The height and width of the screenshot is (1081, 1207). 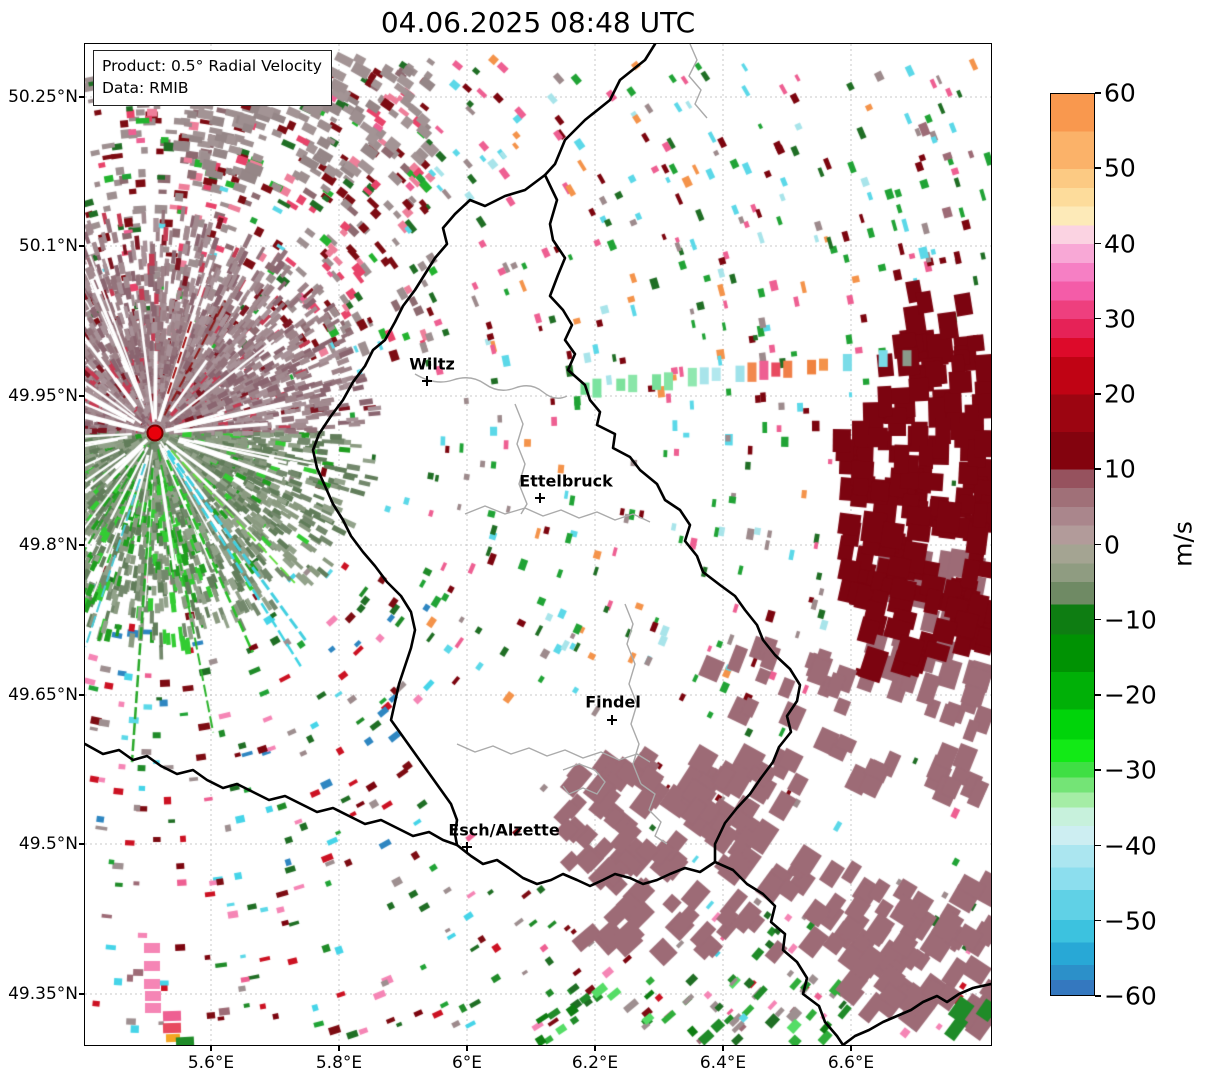 What do you see at coordinates (339, 1063) in the screenshot?
I see `x-axis-tick-label: 5.8°E` at bounding box center [339, 1063].